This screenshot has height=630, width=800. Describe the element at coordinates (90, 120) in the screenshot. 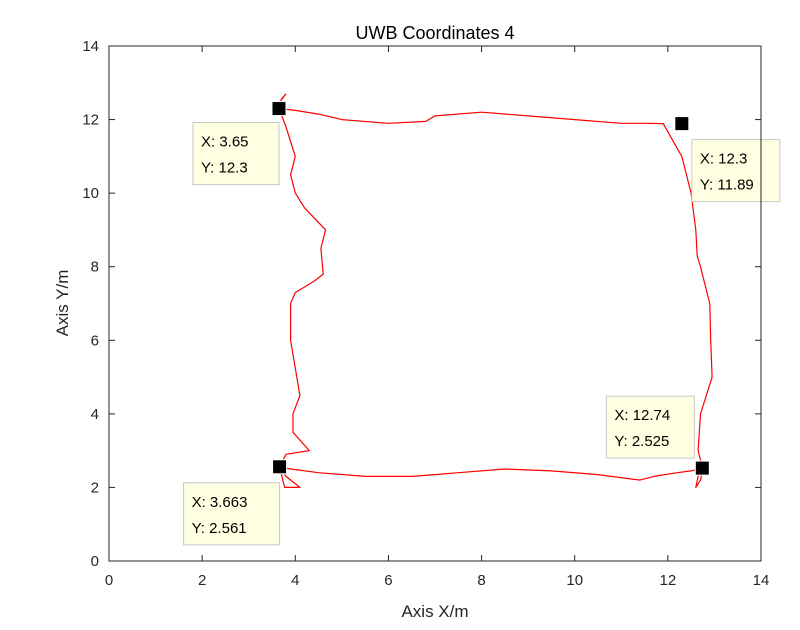

I see `y-tick-label: 12` at that location.